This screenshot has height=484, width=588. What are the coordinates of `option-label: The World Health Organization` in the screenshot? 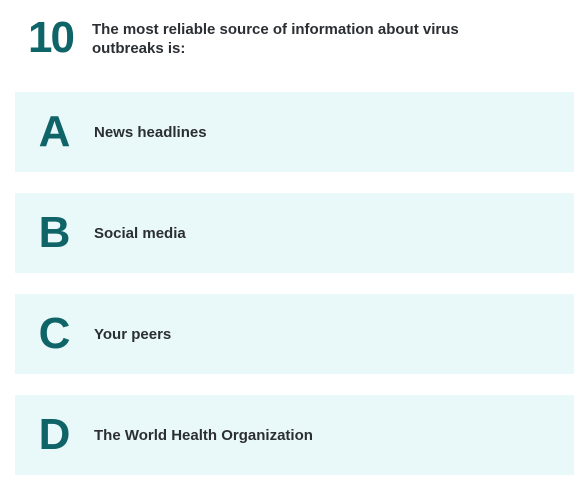 It's located at (203, 435).